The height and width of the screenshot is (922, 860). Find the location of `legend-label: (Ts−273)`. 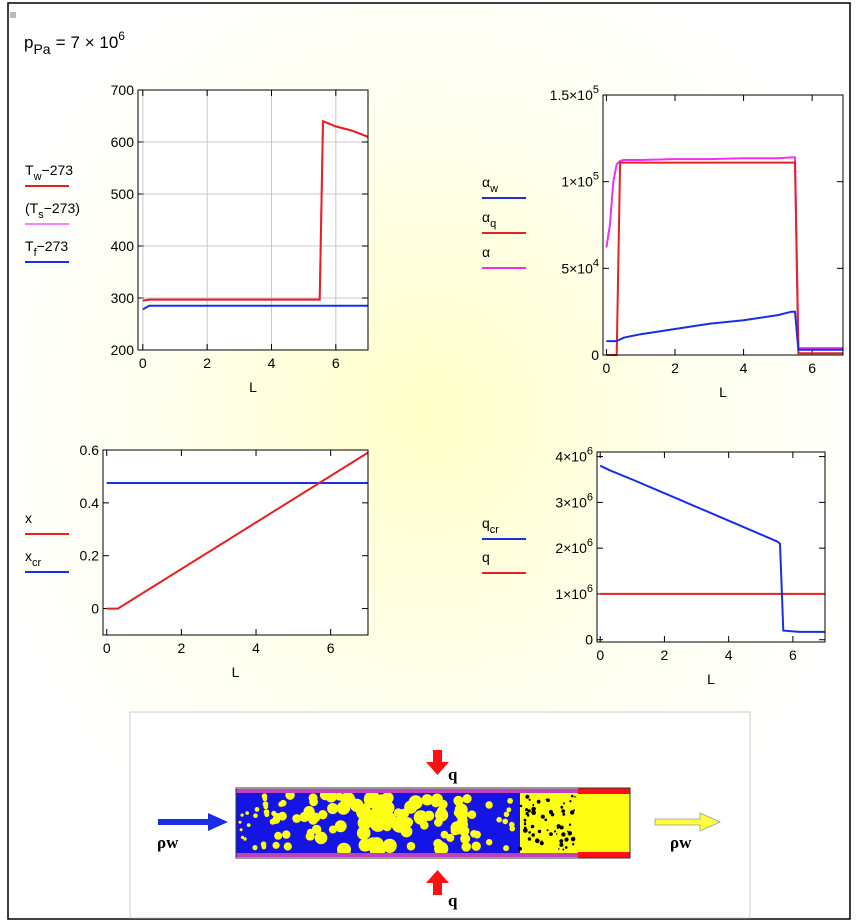

legend-label: (Ts−273) is located at coordinates (52, 210).